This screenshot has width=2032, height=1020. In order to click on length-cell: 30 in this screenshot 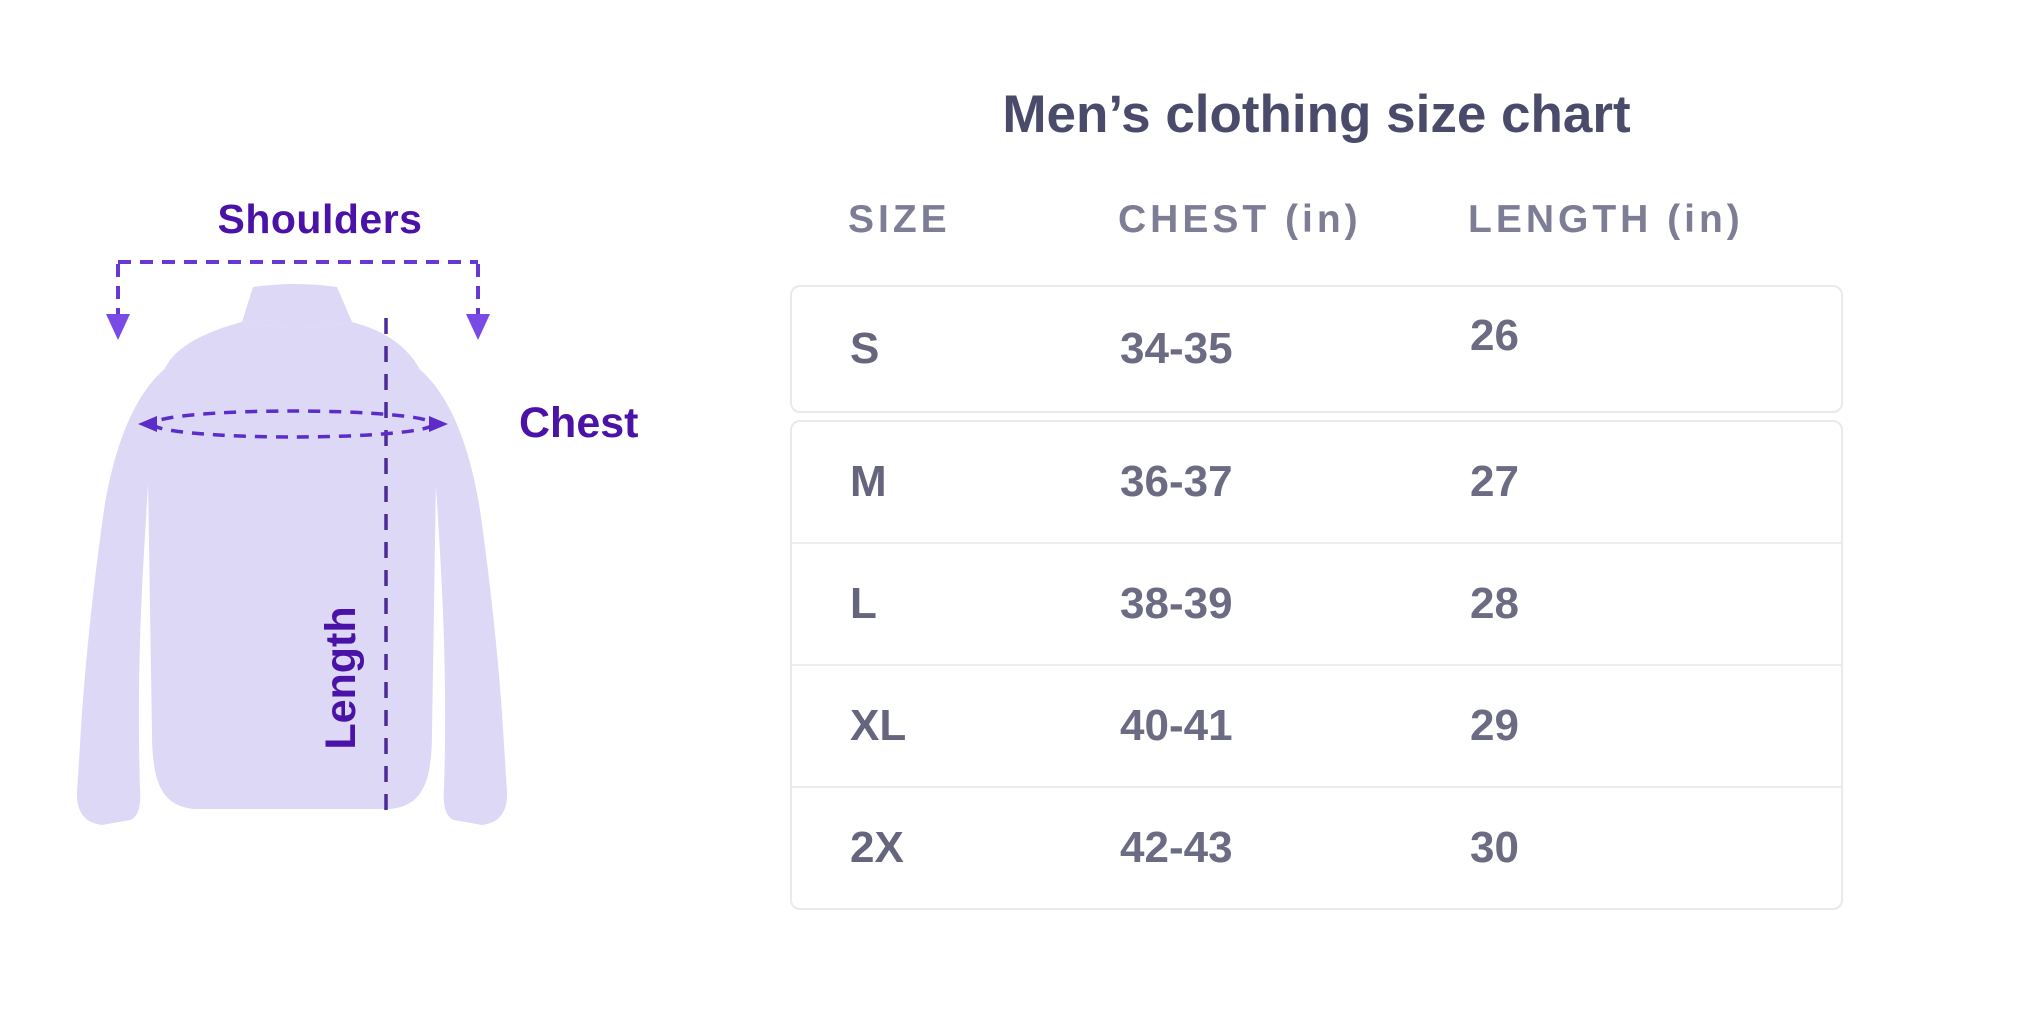, I will do `click(1494, 847)`.